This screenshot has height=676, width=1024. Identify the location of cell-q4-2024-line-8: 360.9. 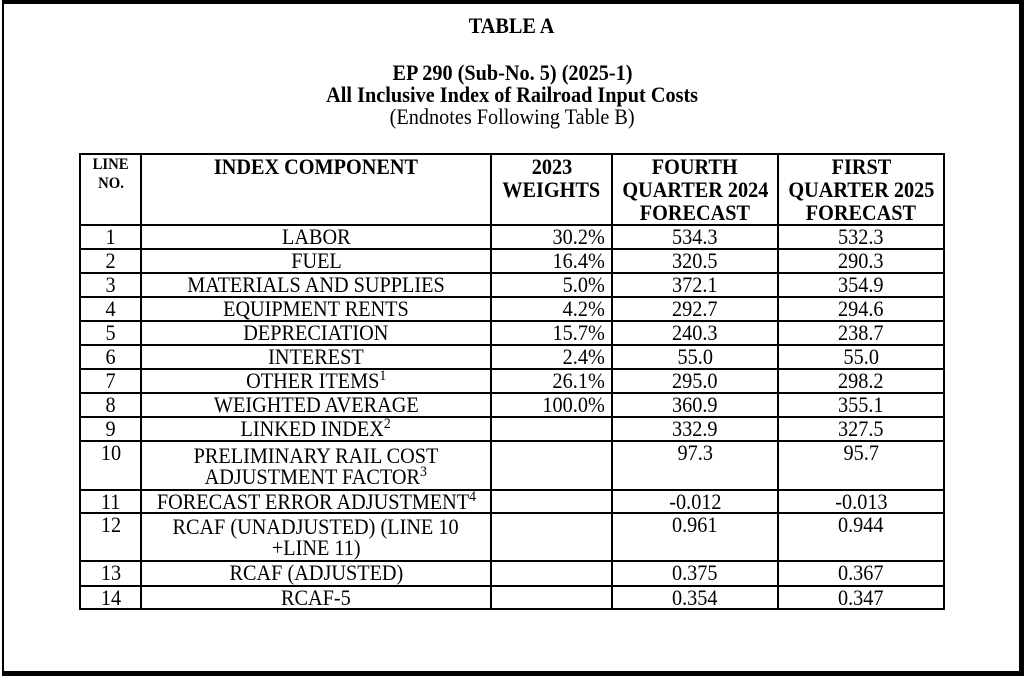
(695, 405).